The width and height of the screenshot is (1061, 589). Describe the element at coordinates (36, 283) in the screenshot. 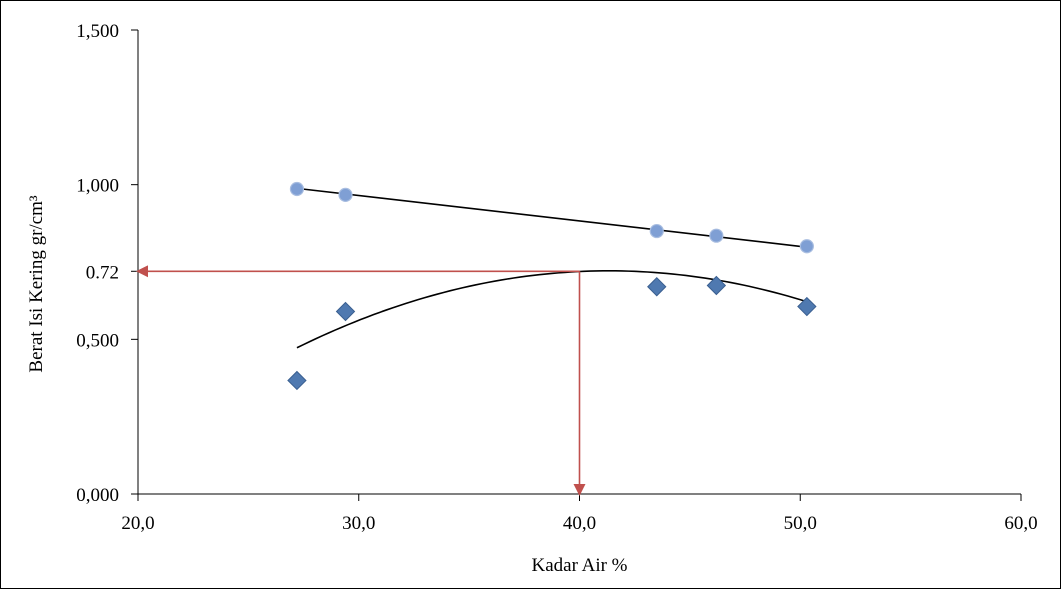

I see `y-axis-title: Berat Isi Kering gr/cm³` at that location.